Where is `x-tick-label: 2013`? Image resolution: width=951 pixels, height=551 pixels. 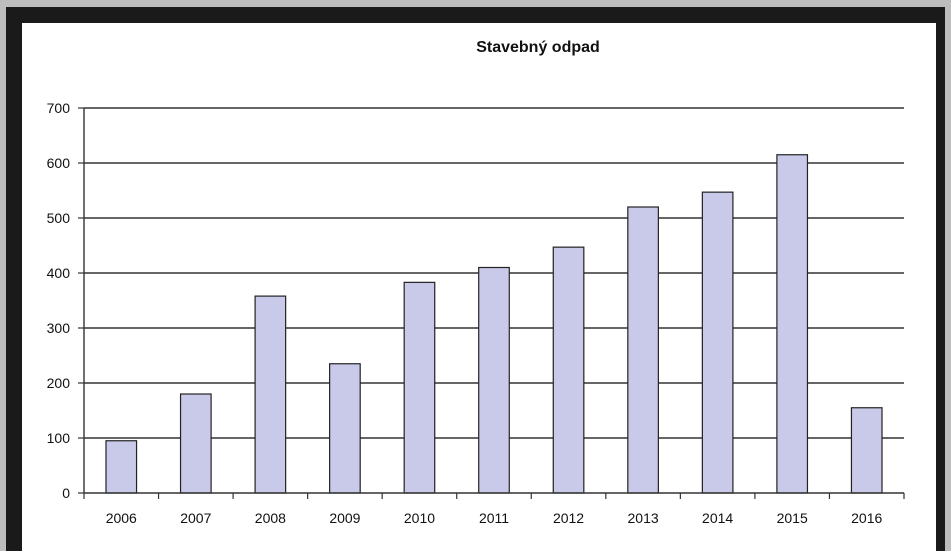
x-tick-label: 2013 is located at coordinates (643, 518).